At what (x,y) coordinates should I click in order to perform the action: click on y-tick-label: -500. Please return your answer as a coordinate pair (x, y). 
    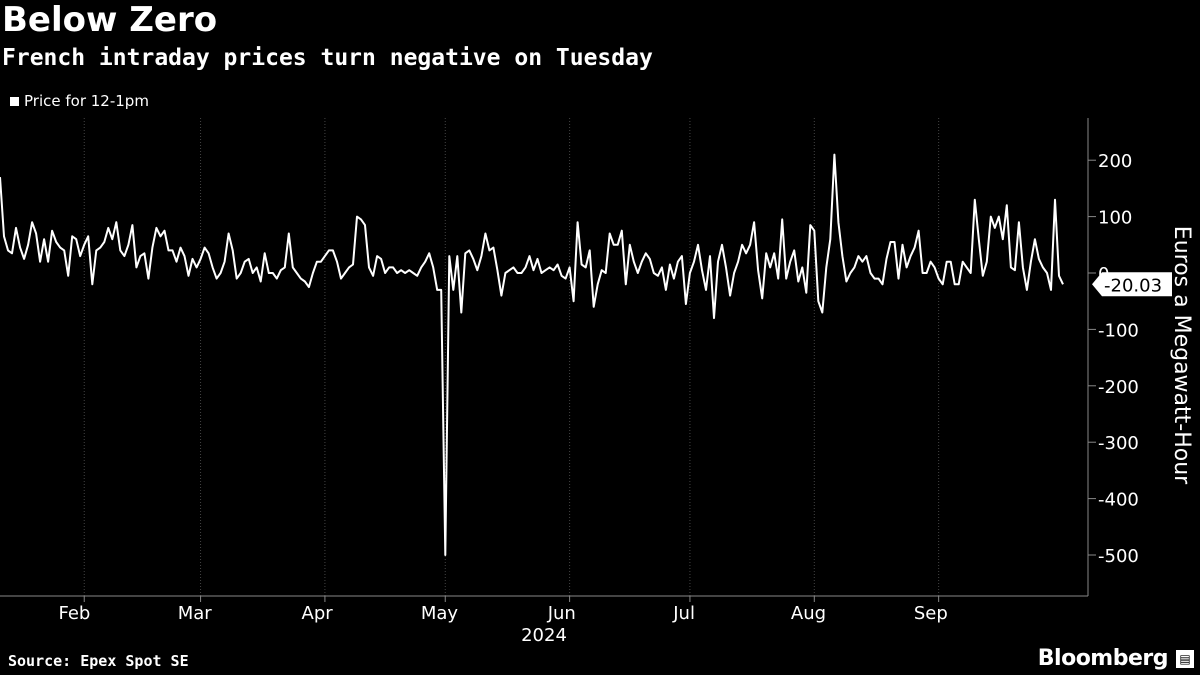
    Looking at the image, I should click on (1118, 556).